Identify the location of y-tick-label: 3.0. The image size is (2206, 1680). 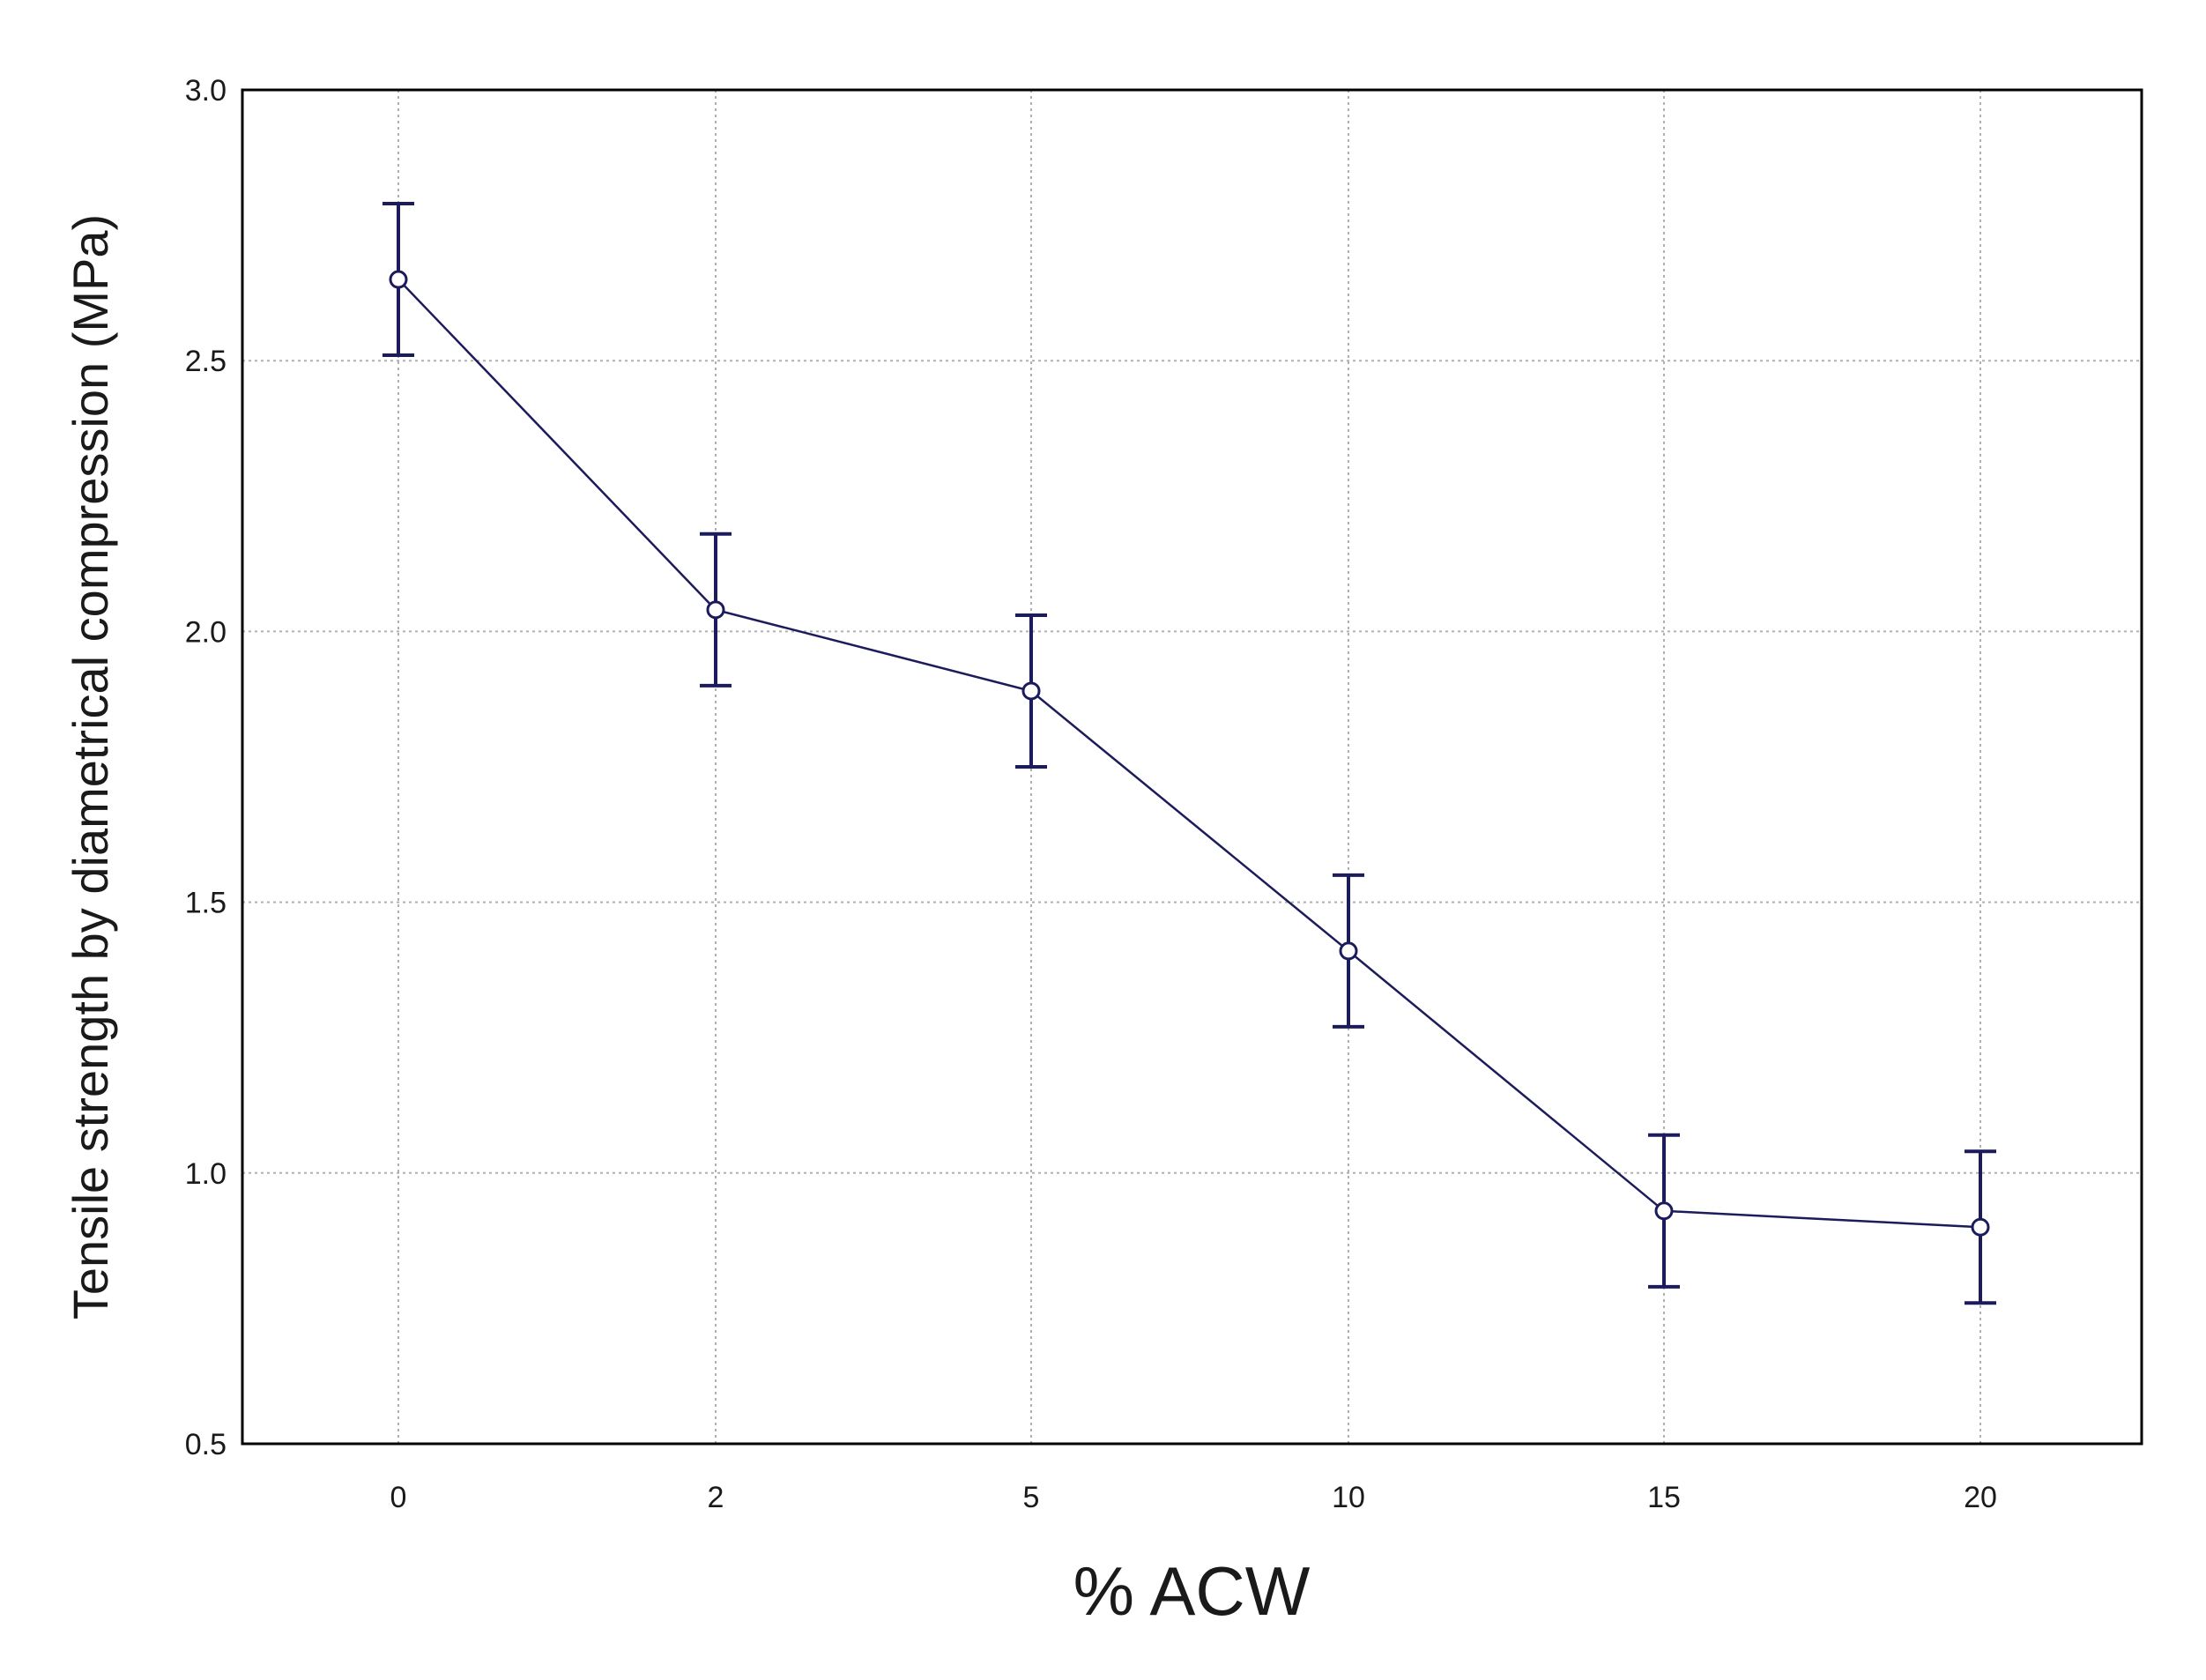
(206, 91).